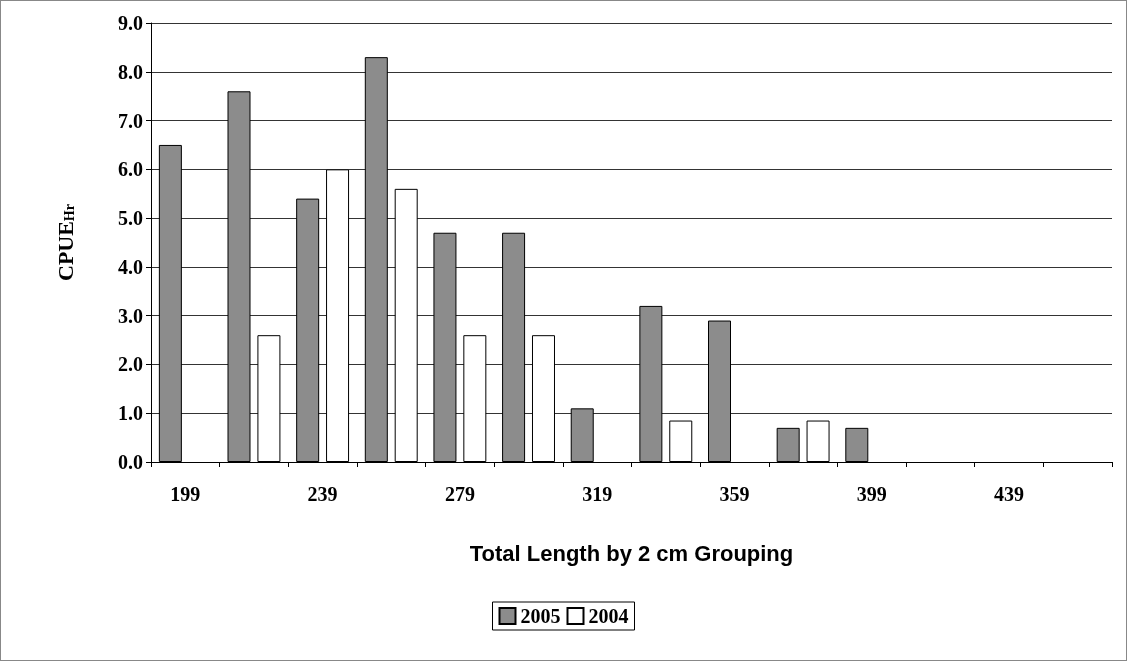 The width and height of the screenshot is (1127, 661). I want to click on y-axis-title: CPUEHr, so click(65, 242).